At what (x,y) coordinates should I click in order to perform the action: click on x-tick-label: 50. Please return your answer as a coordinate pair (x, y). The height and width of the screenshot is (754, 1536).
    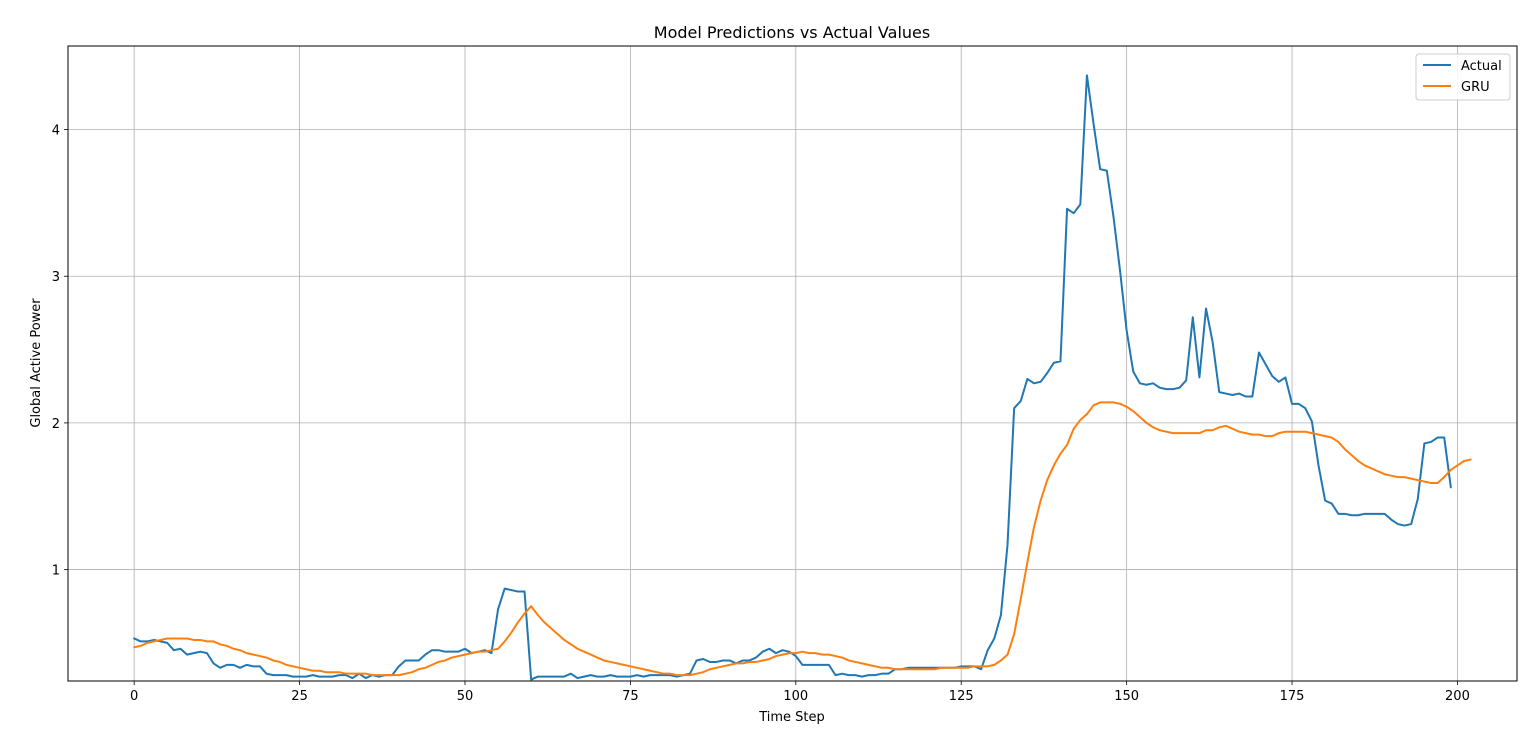
    Looking at the image, I should click on (465, 696).